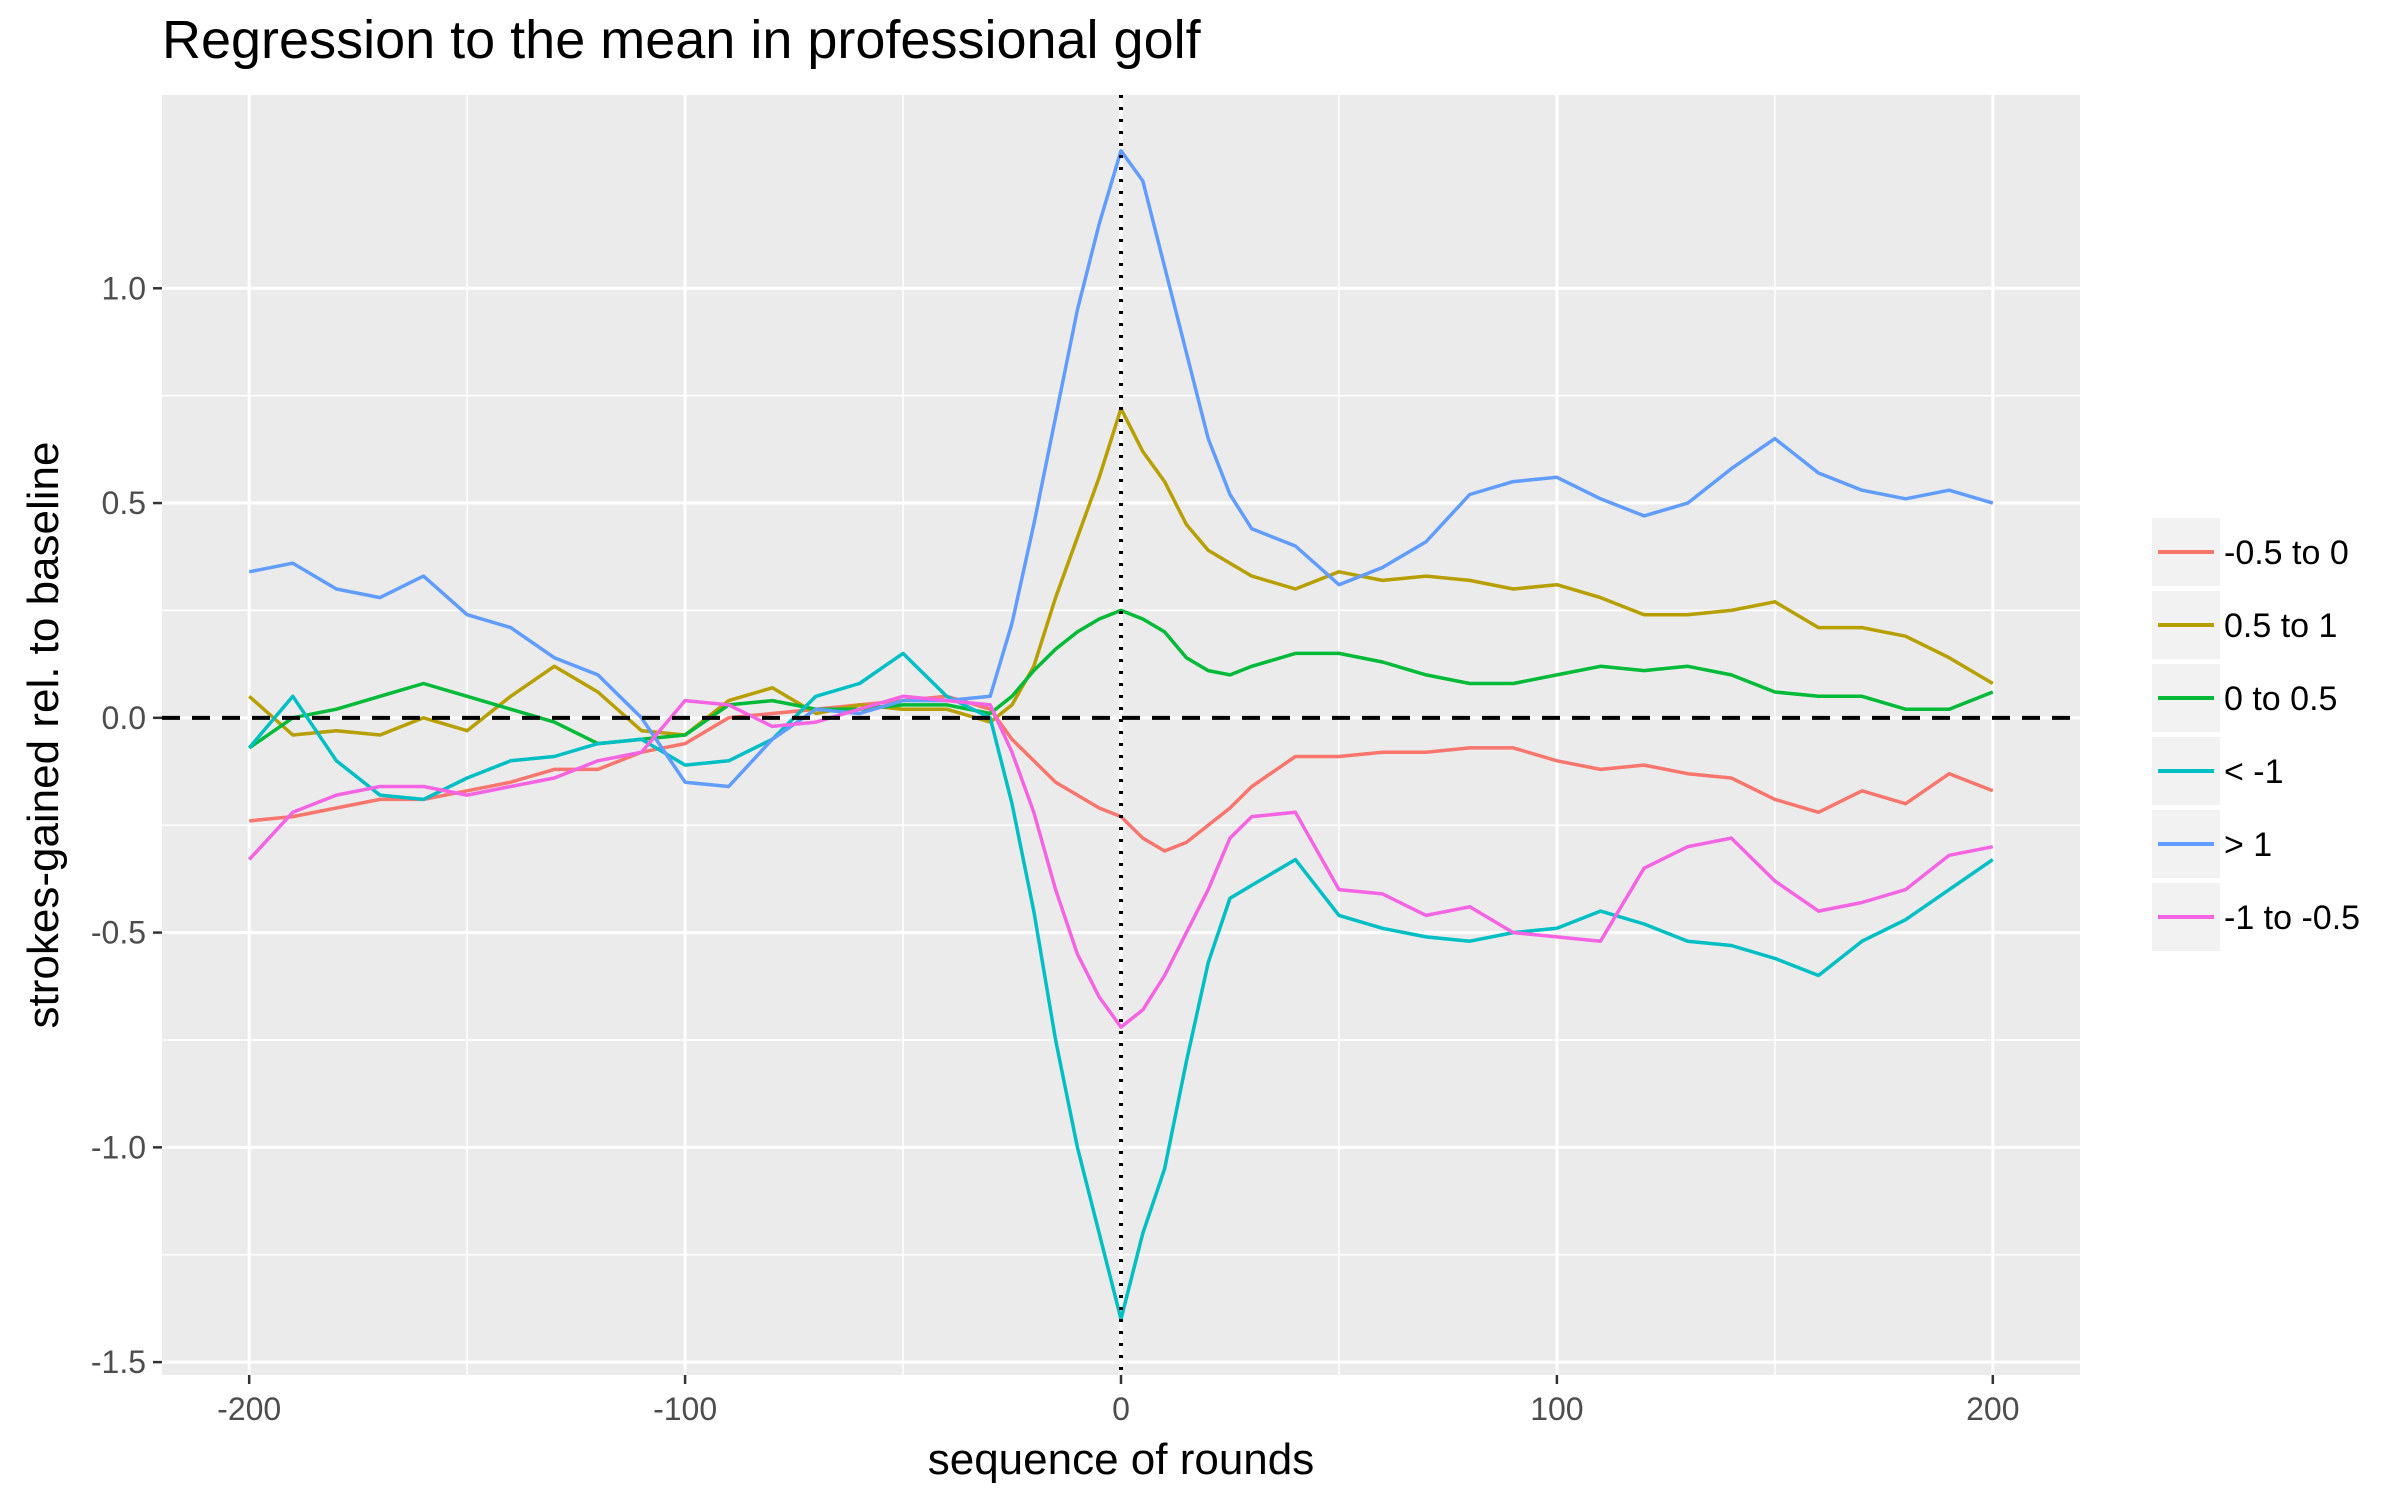 This screenshot has width=2400, height=1500. What do you see at coordinates (2280, 699) in the screenshot?
I see `legend-label: 0 to 0.5` at bounding box center [2280, 699].